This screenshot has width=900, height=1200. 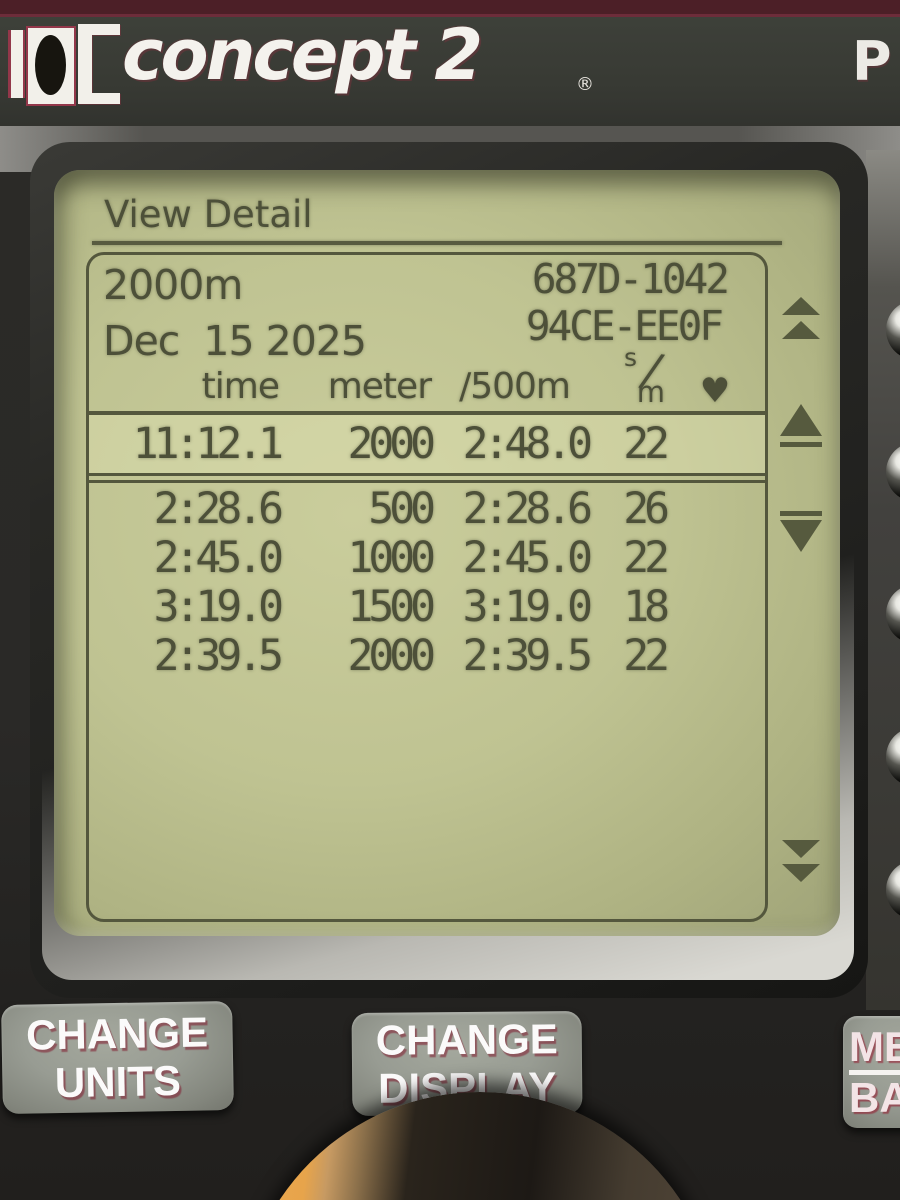 I want to click on scroll-up-icon, so click(x=801, y=420).